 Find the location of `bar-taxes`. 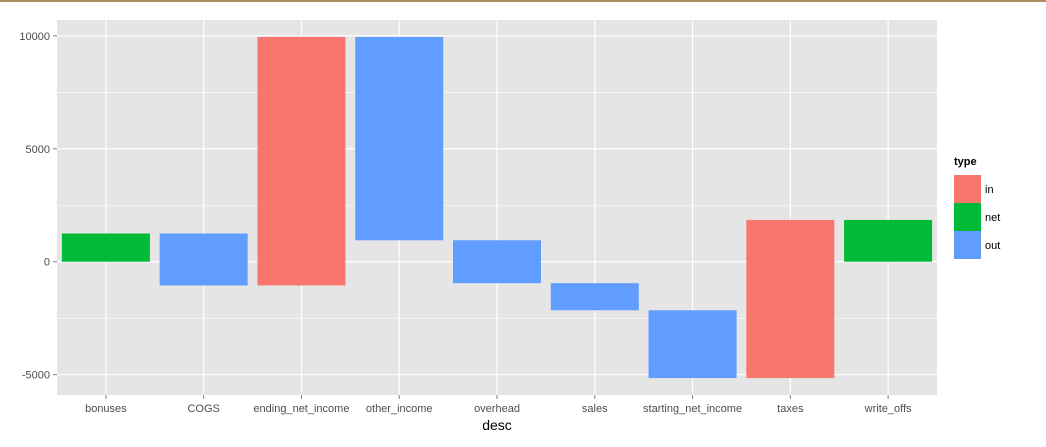

bar-taxes is located at coordinates (790, 299).